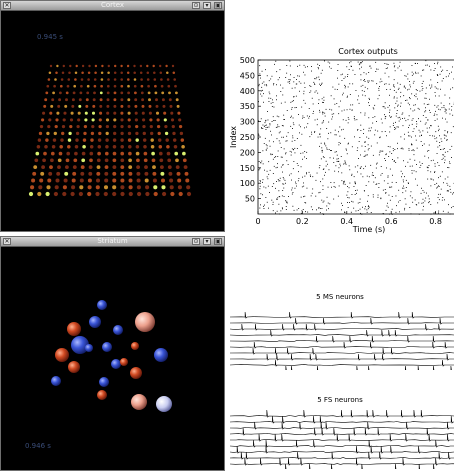 The image size is (456, 471). What do you see at coordinates (112, 6) in the screenshot?
I see `cortex-titlebar: ✕ Cortex ⊙ ▾ ▣` at bounding box center [112, 6].